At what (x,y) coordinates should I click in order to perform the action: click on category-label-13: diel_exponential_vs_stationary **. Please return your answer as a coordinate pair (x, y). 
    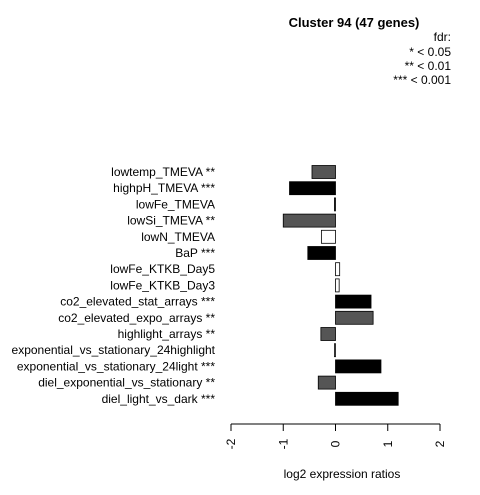
    Looking at the image, I should click on (126, 383).